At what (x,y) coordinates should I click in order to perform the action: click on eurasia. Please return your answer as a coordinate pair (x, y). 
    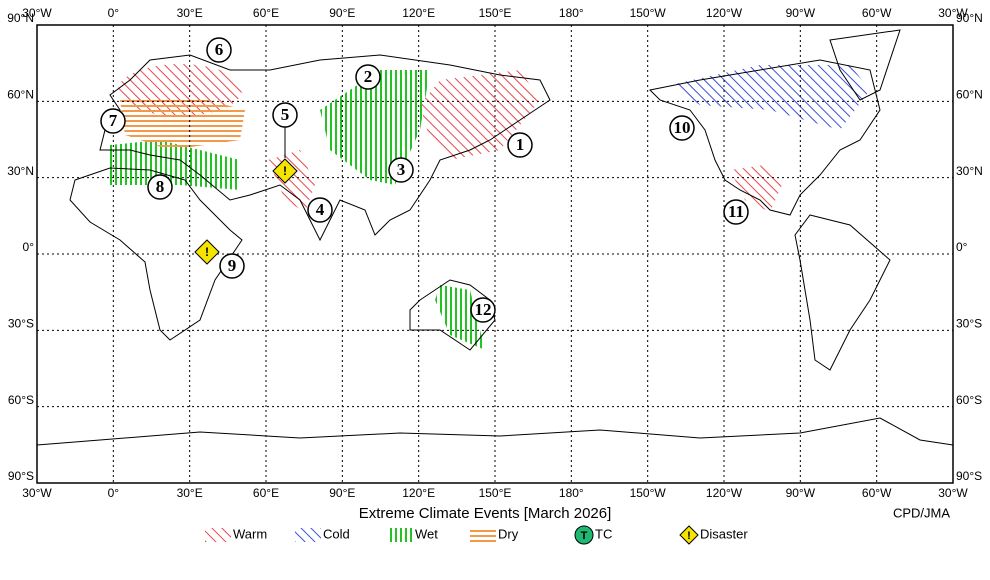
    Looking at the image, I should click on (325, 148).